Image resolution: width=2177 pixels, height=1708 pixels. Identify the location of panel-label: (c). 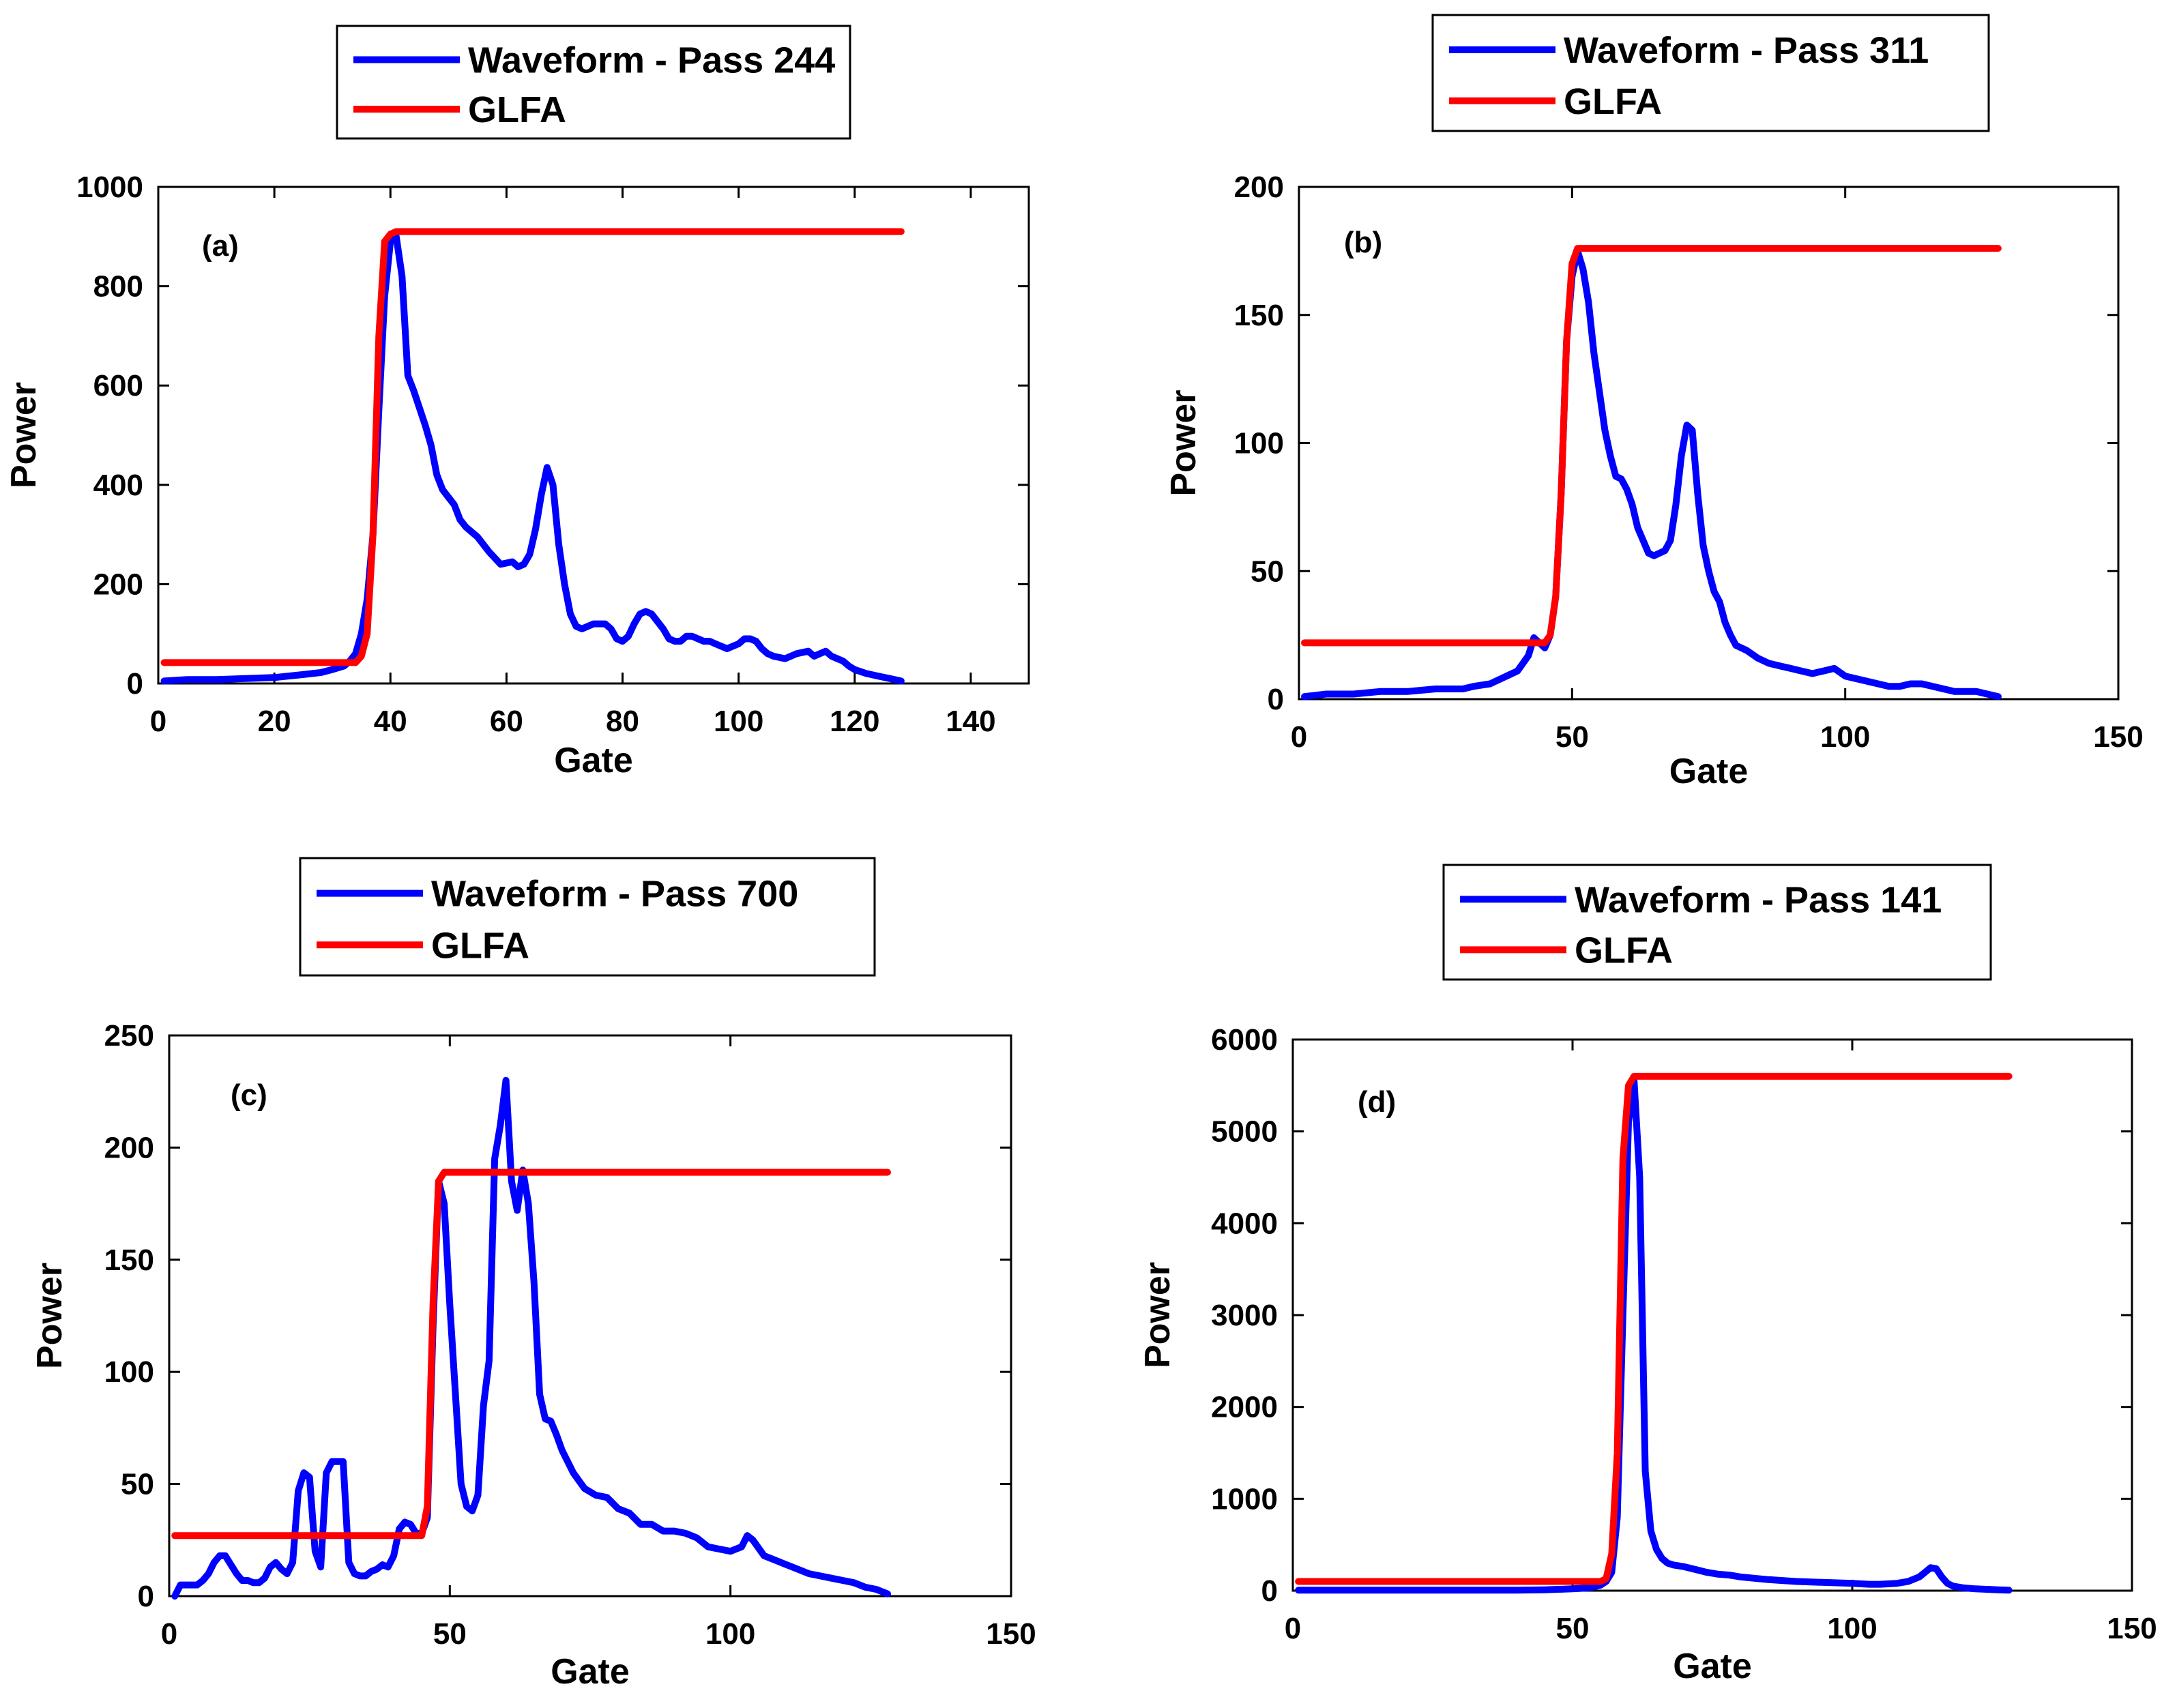
(249, 1095).